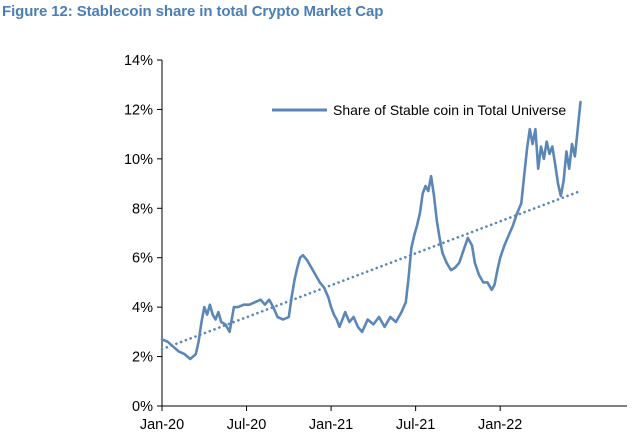  What do you see at coordinates (142, 308) in the screenshot?
I see `y-tick-label: 4%` at bounding box center [142, 308].